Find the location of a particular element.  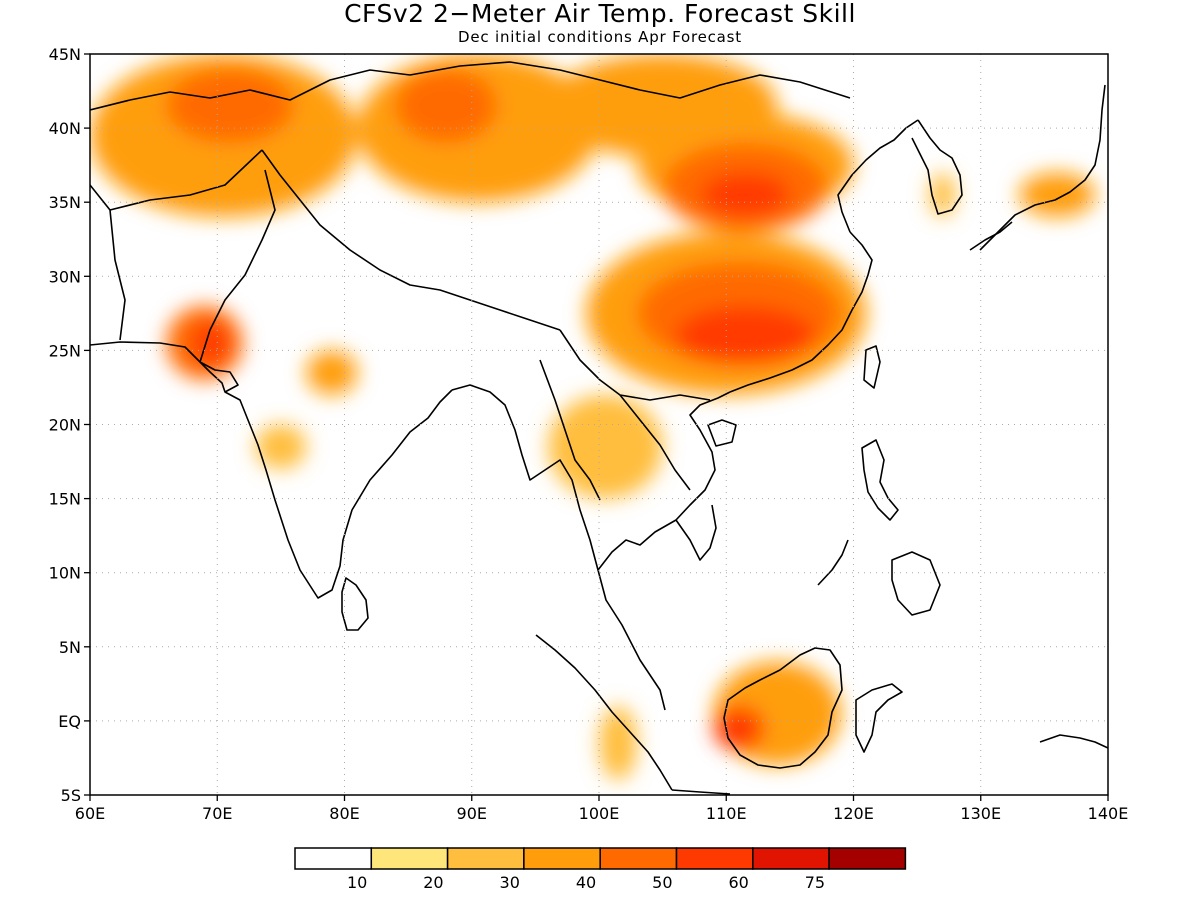

skill-region-central-india is located at coordinates (332, 372).